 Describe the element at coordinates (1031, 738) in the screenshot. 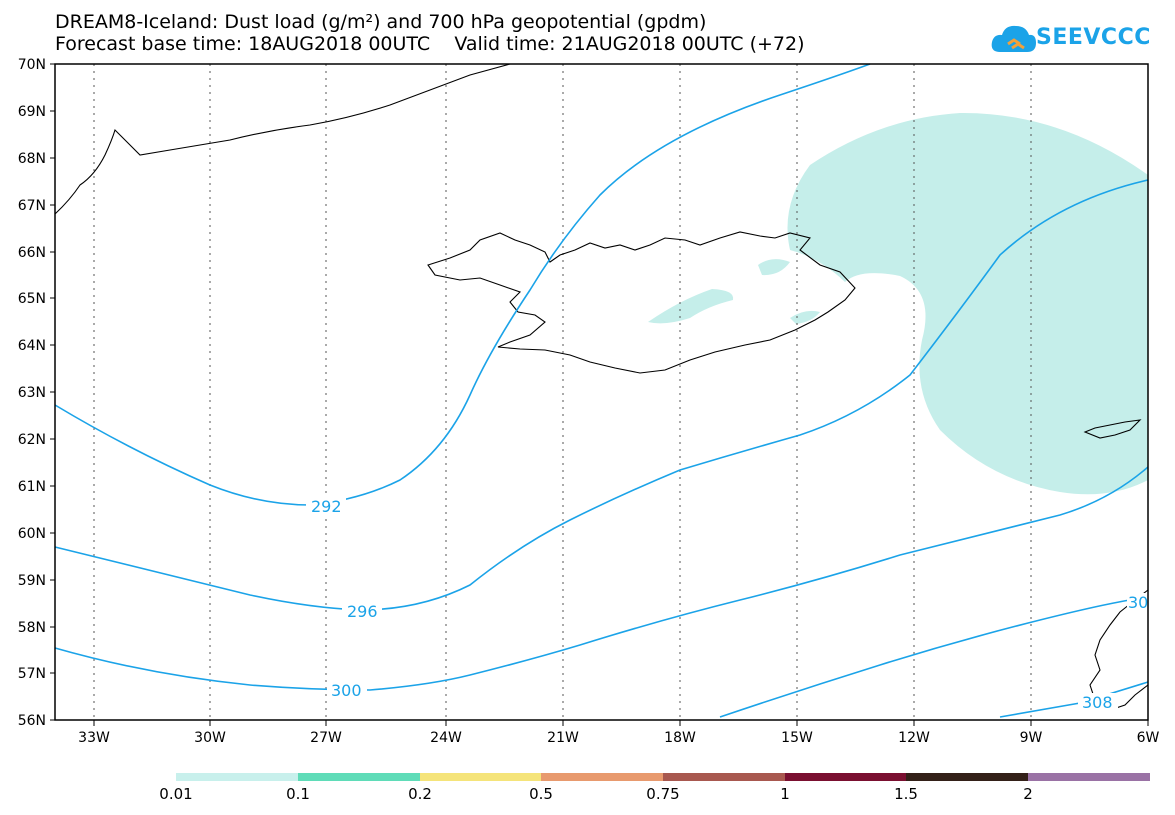

I see `lon-label: 9W` at that location.